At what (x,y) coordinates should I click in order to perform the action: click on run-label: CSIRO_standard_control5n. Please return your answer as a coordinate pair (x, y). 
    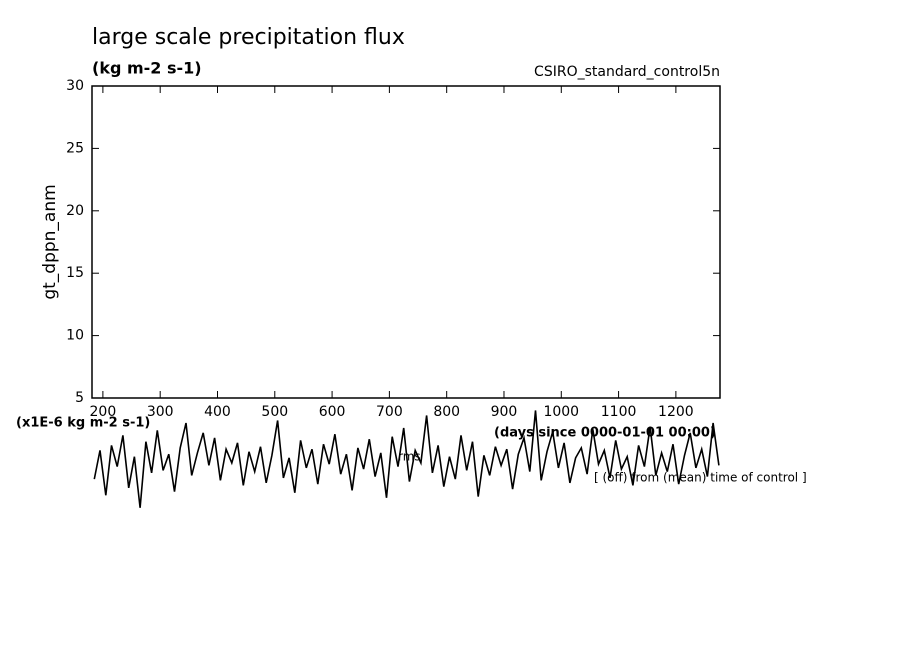
    Looking at the image, I should click on (627, 72).